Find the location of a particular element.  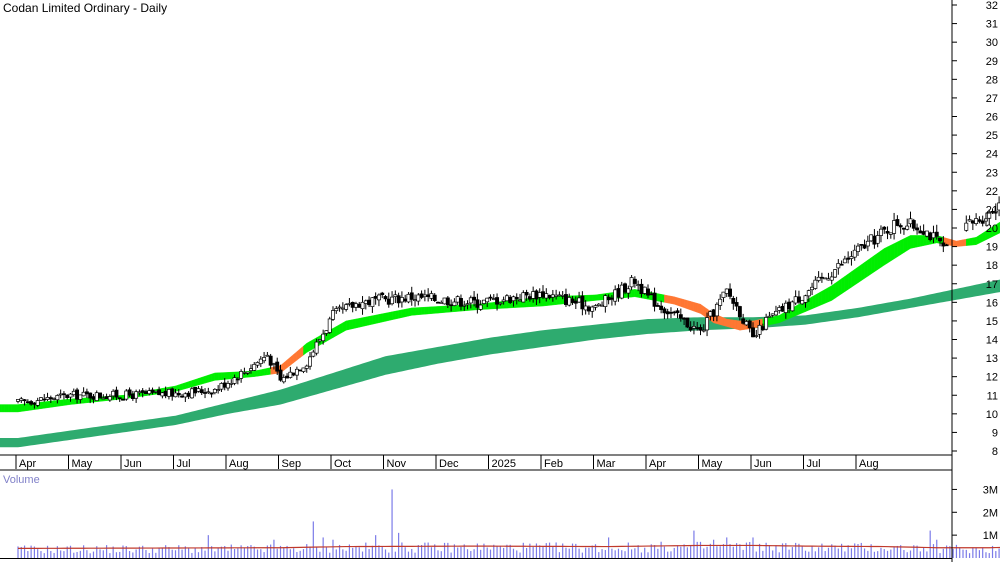

date-tick-label: 2025 is located at coordinates (504, 464).